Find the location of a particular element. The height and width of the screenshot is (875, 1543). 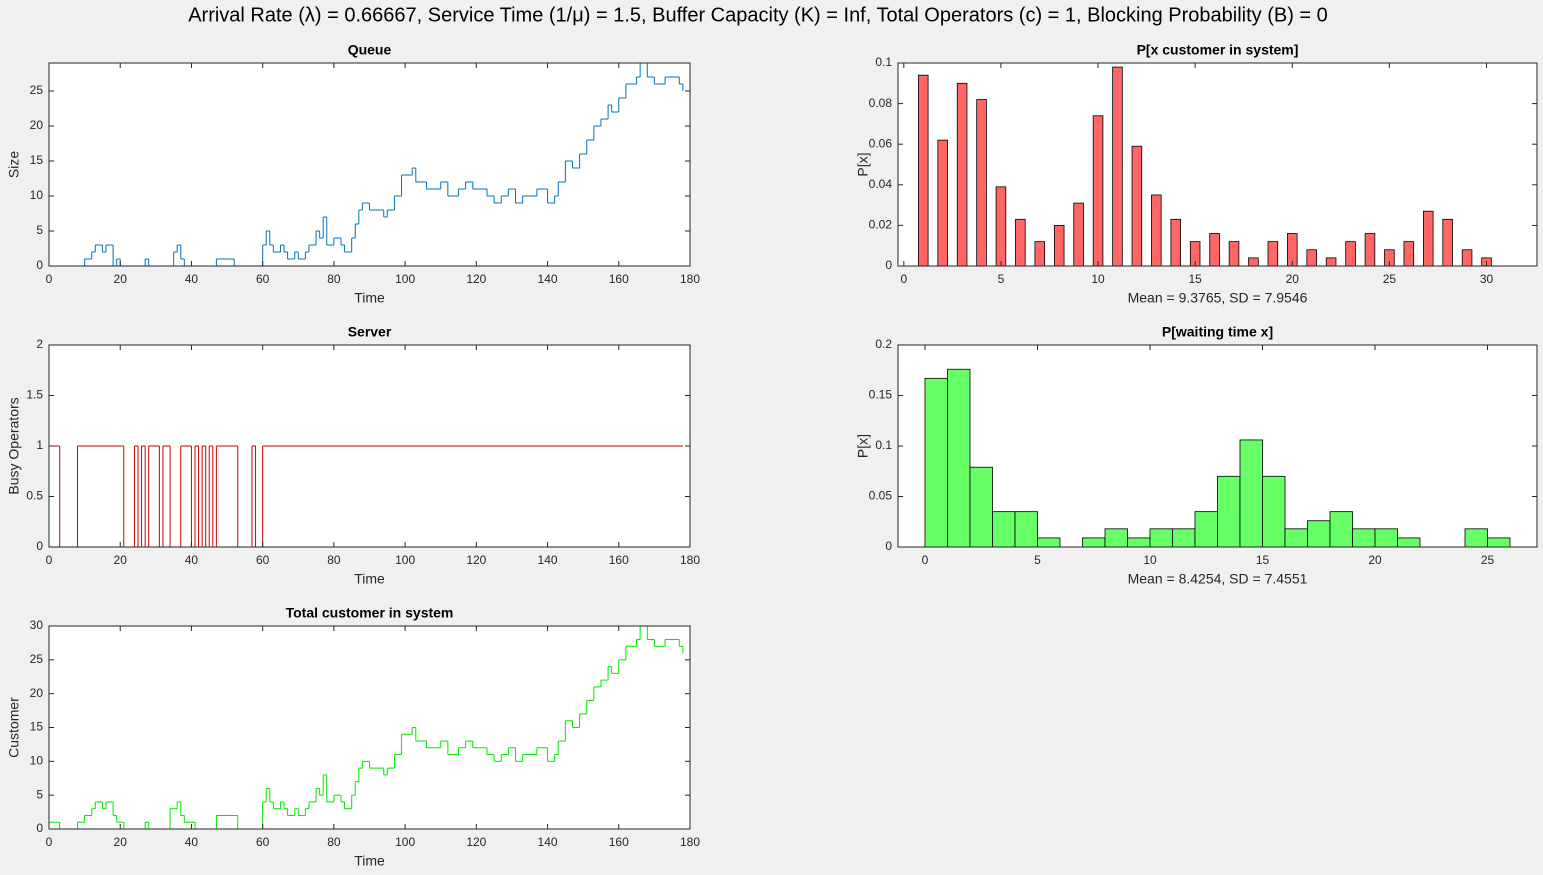

y-tick-label: 20 is located at coordinates (37, 125).